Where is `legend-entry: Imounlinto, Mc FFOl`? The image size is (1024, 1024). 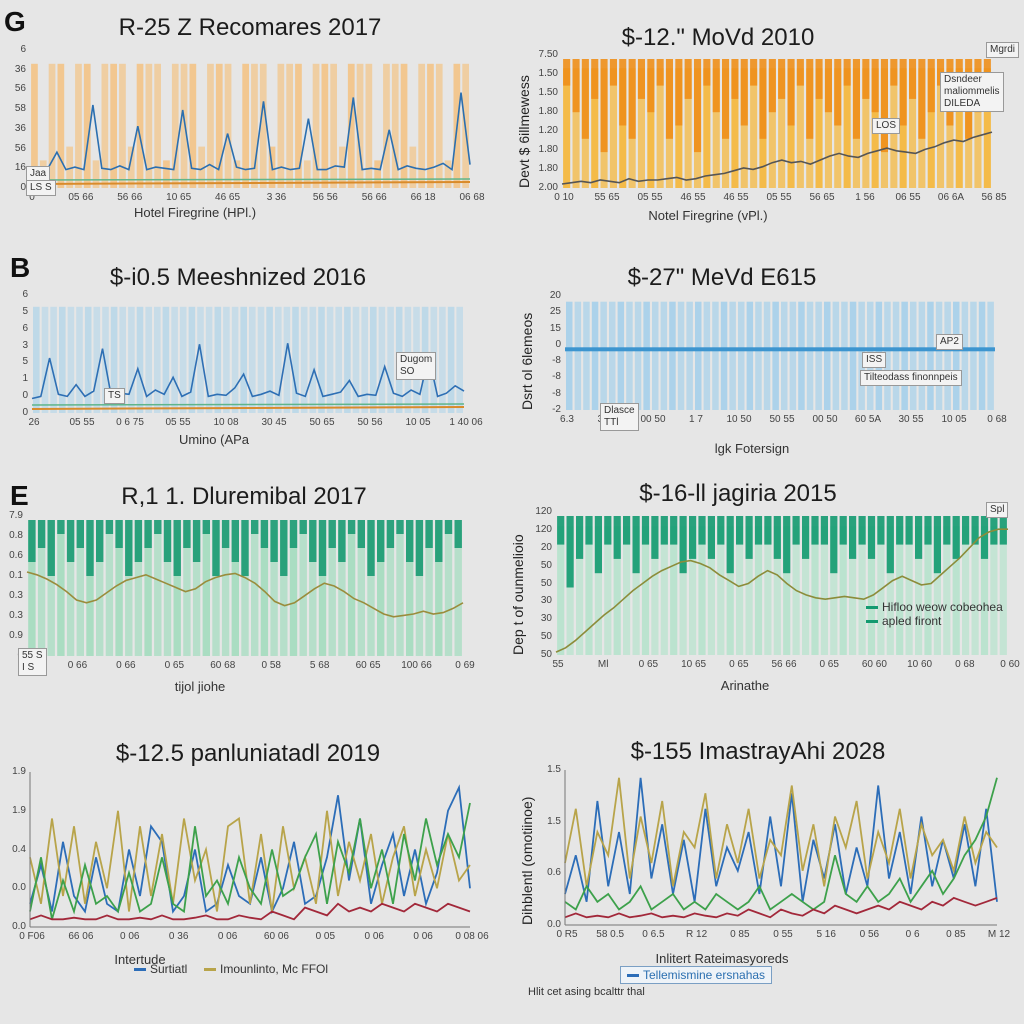 legend-entry: Imounlinto, Mc FFOl is located at coordinates (266, 969).